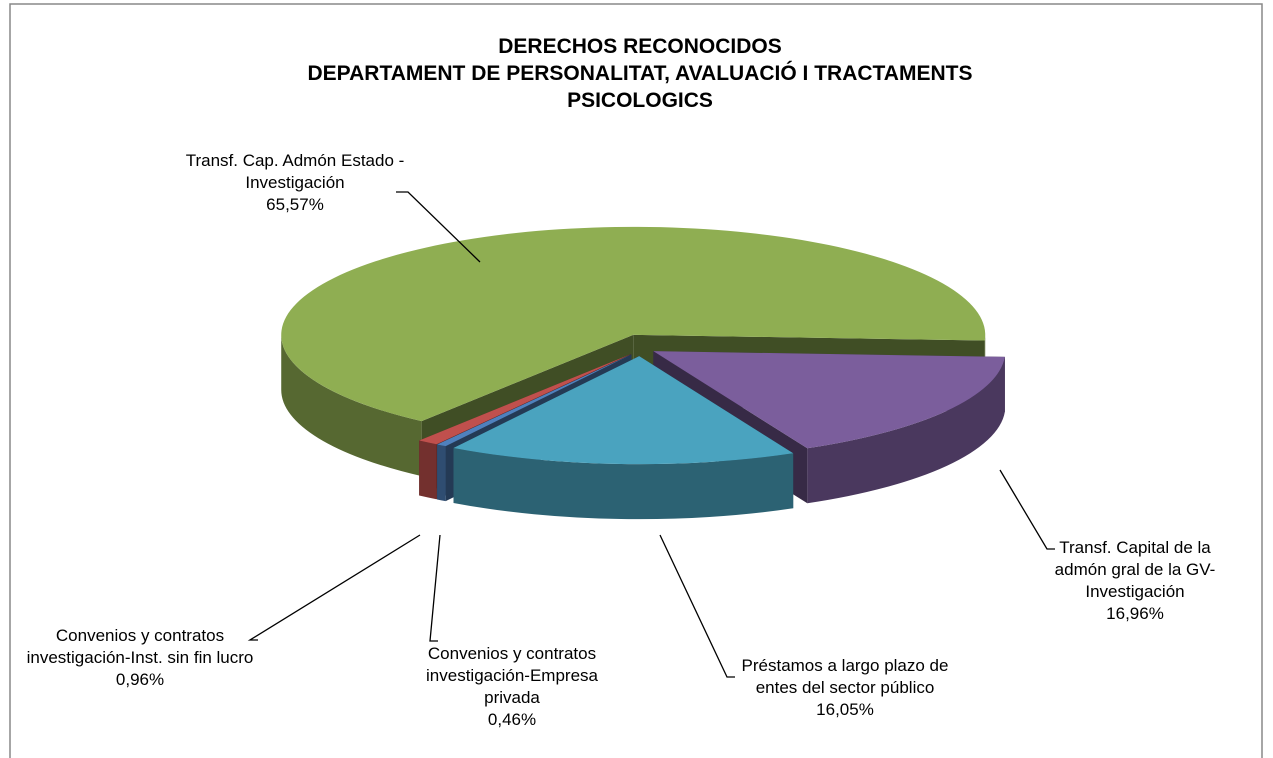 The width and height of the screenshot is (1273, 758). I want to click on chart-title: DERECHOS RECONOCIDOS, so click(640, 46).